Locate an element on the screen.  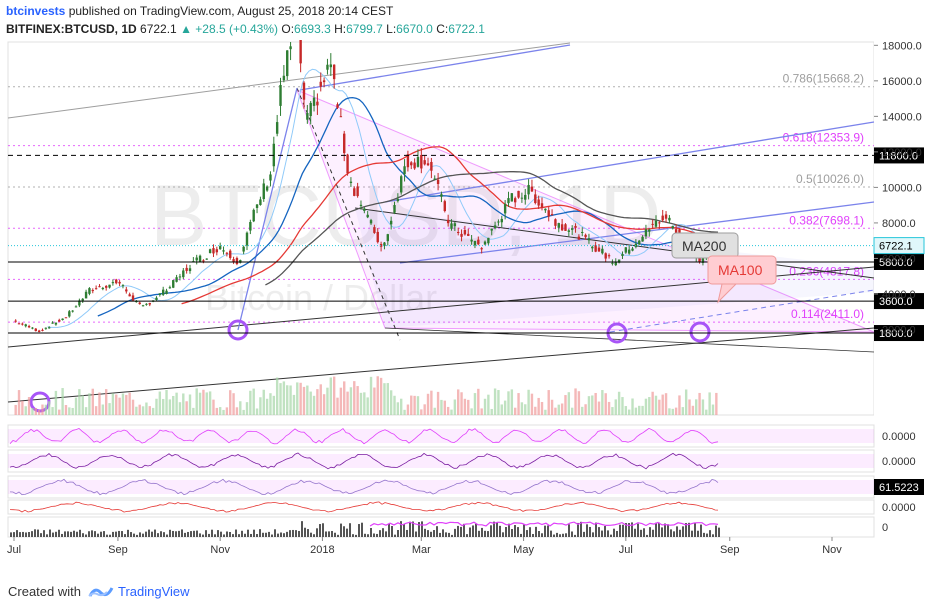
indicator-pane: 0.0000 is located at coordinates (461, 436).